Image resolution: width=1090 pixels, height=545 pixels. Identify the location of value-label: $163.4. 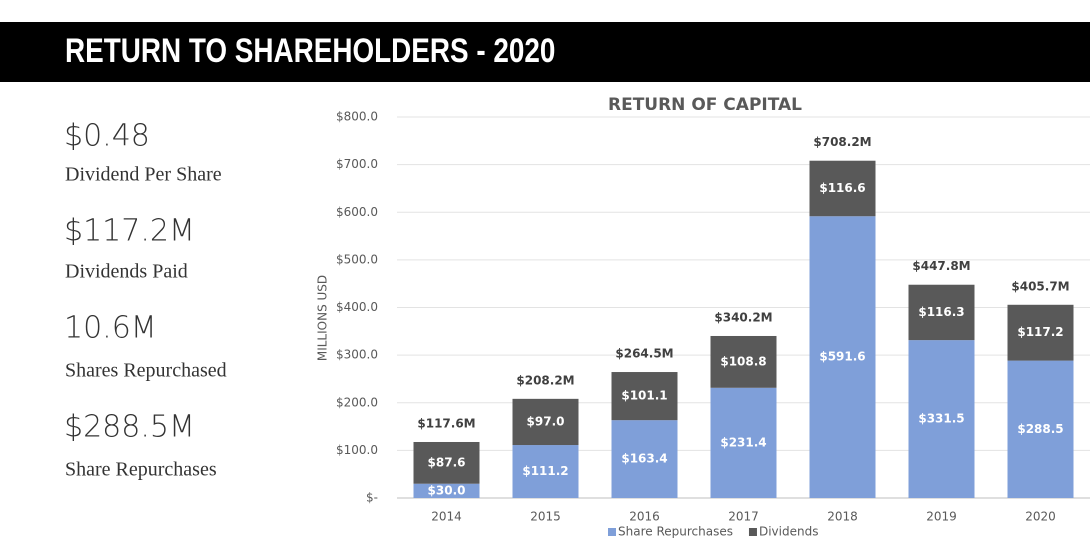
(644, 459).